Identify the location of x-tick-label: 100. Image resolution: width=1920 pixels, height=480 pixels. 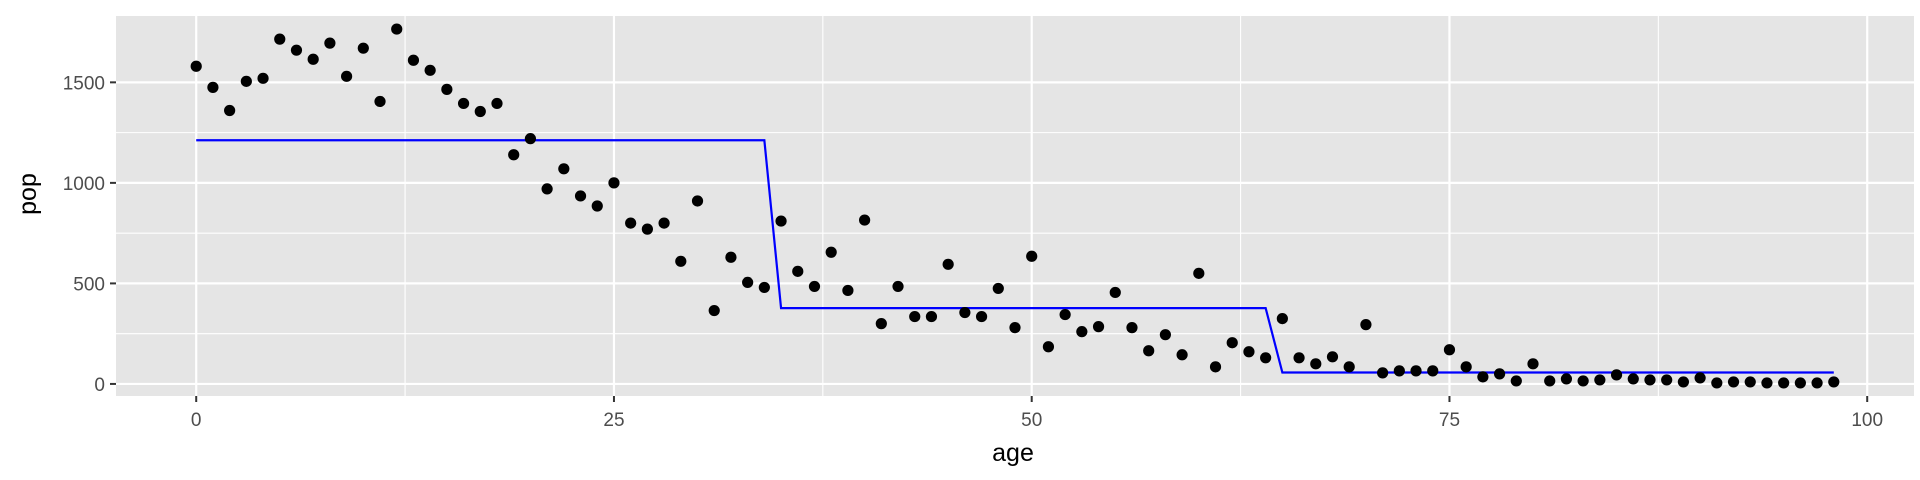
(1867, 420).